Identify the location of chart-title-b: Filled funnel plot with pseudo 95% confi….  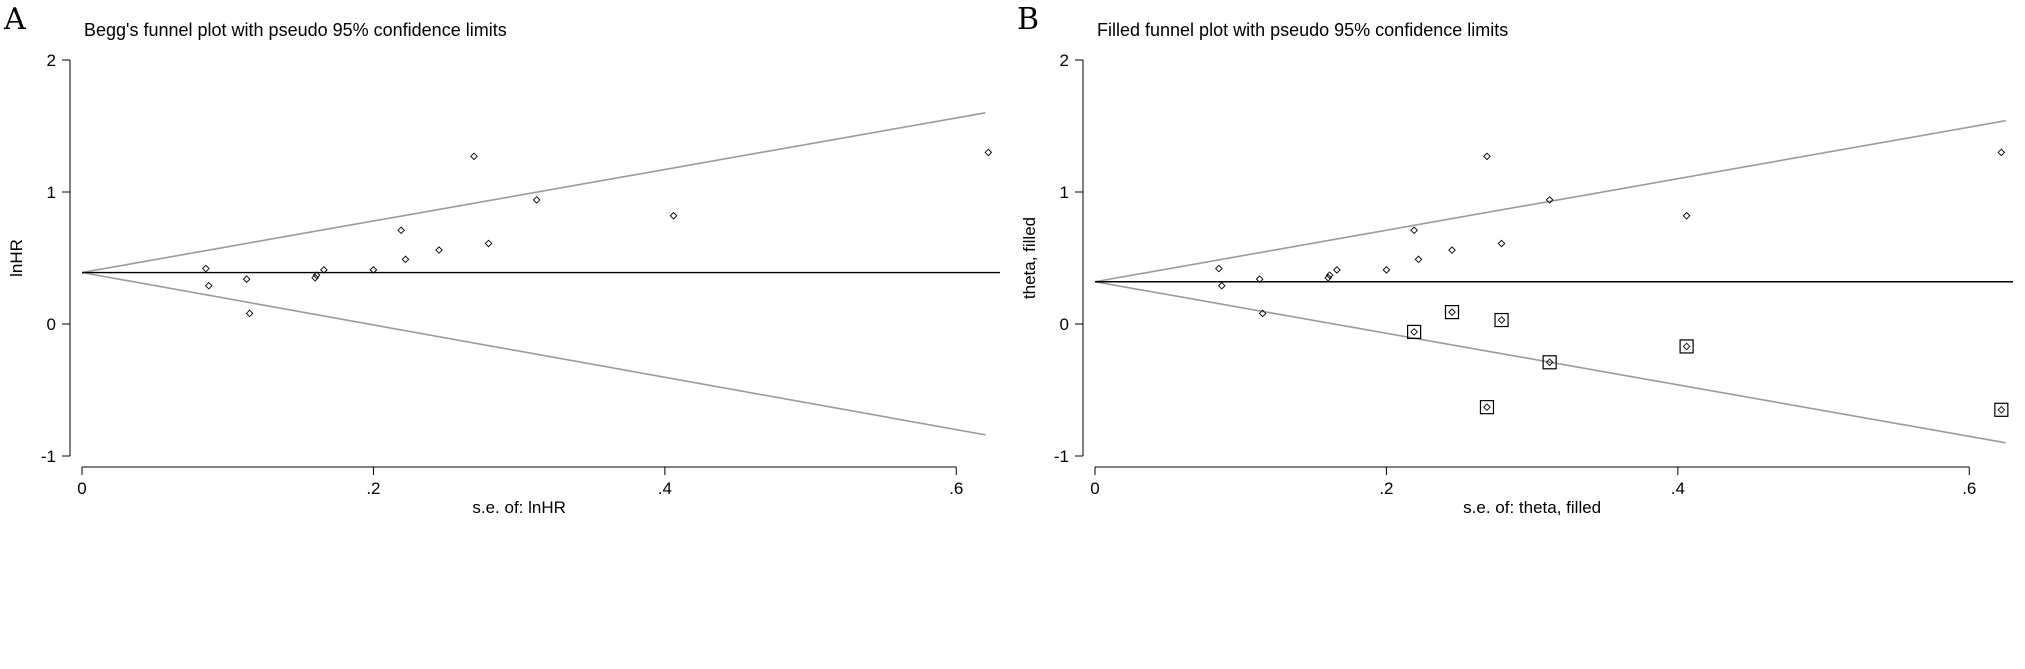
(1303, 30).